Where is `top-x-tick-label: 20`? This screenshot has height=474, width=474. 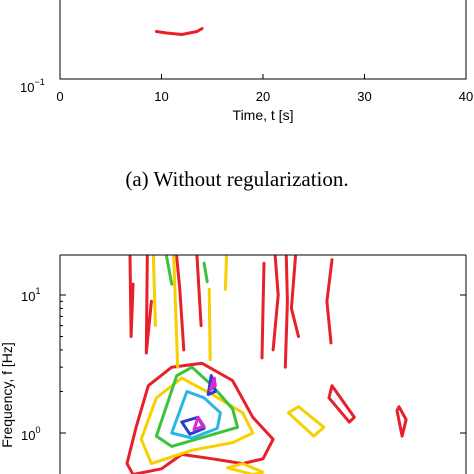
top-x-tick-label: 20 is located at coordinates (263, 96).